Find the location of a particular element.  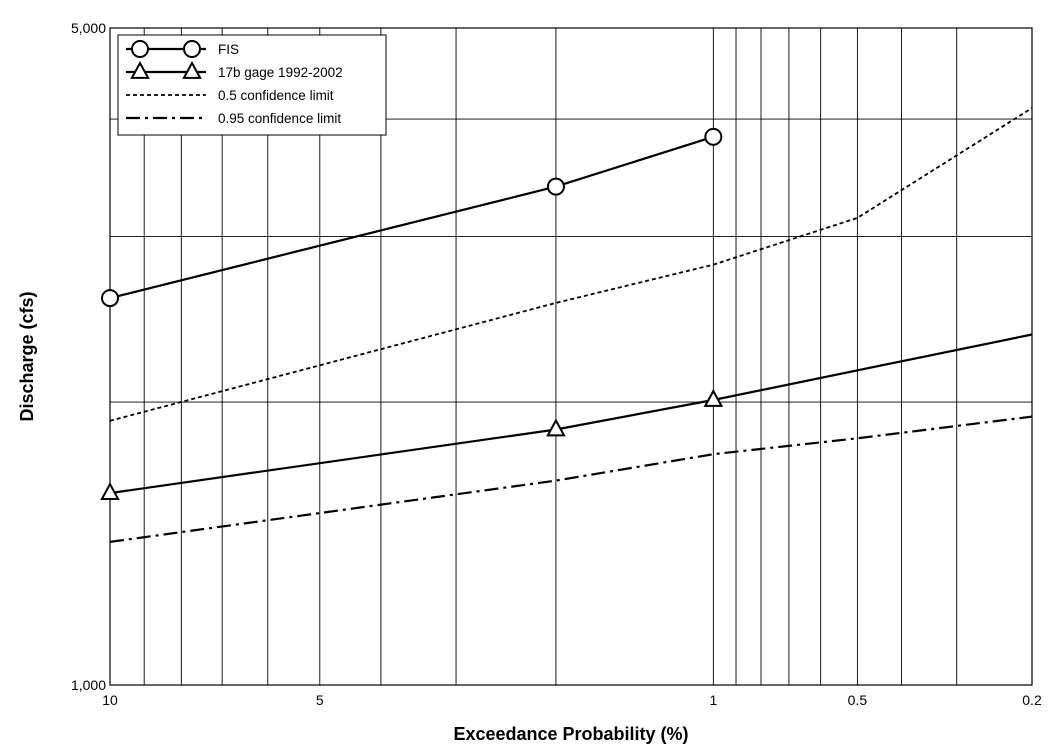

series-line is located at coordinates (571, 479).